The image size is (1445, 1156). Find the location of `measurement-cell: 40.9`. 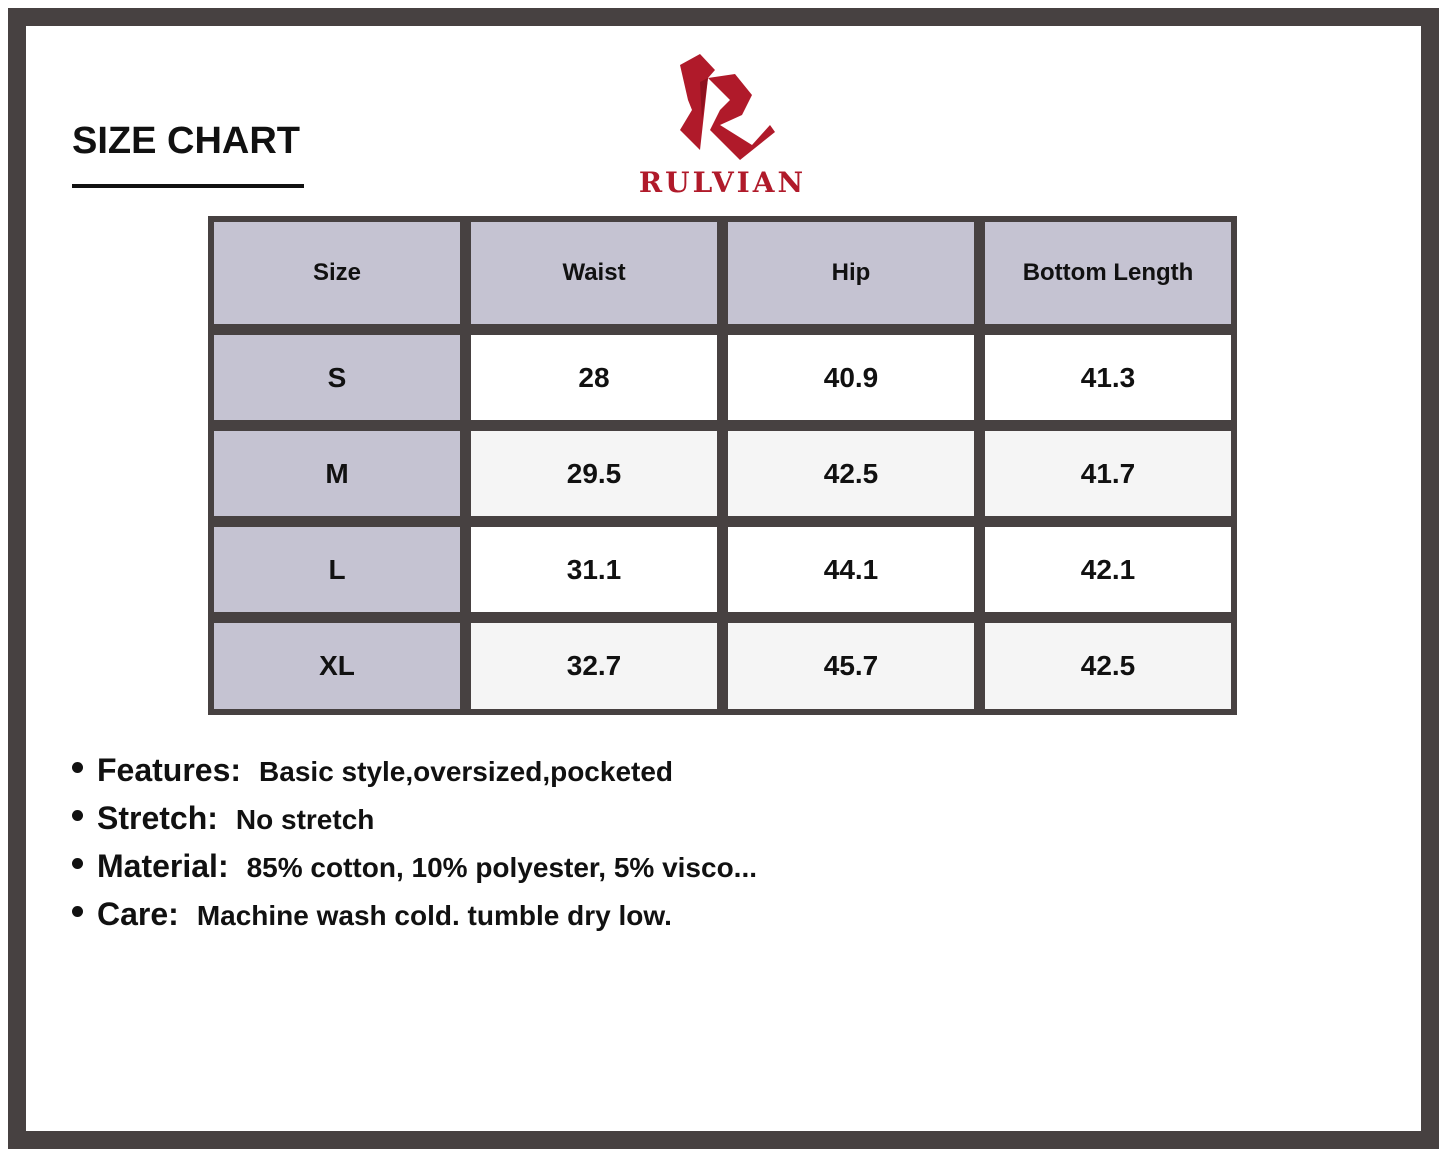

measurement-cell: 40.9 is located at coordinates (851, 377).